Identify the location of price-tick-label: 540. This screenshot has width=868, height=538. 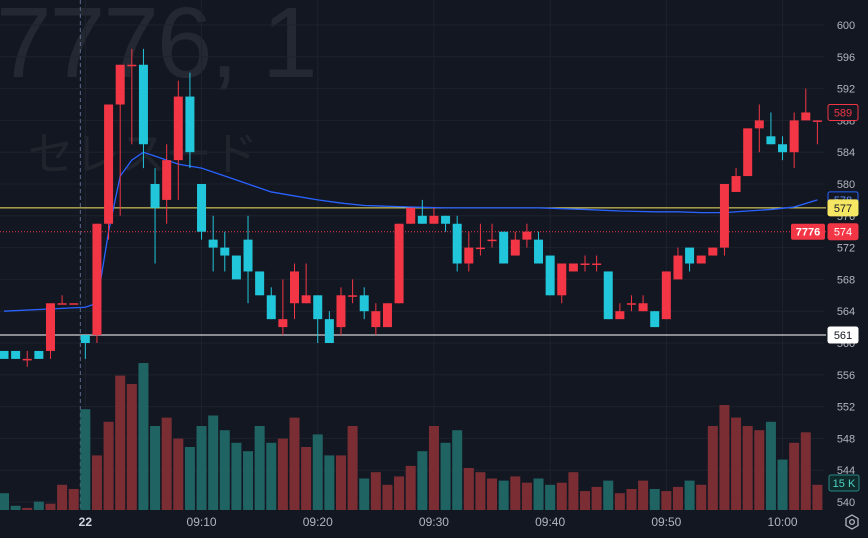
(846, 503).